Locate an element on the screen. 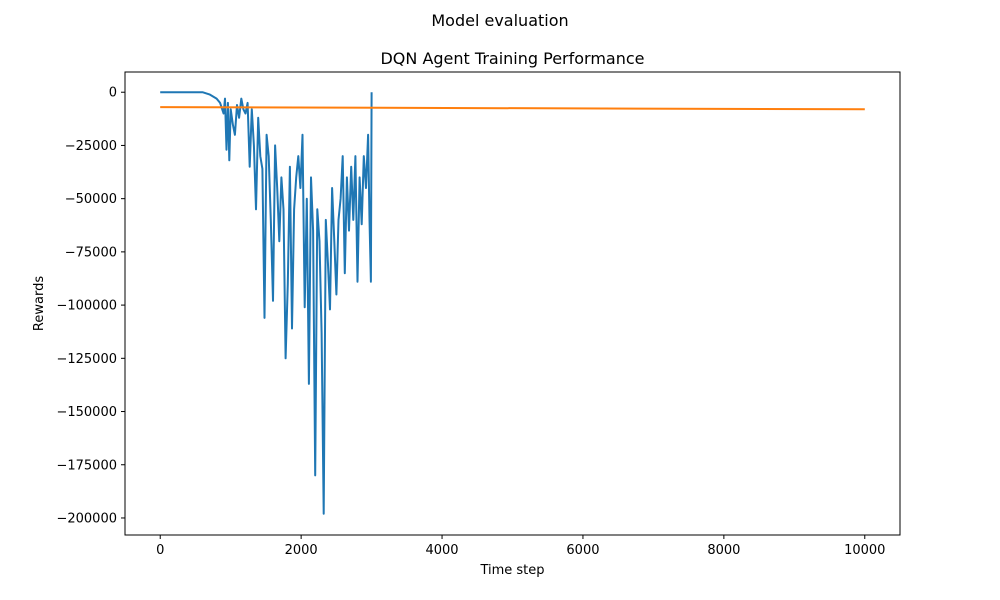 The image size is (1000, 600). y-tick-label: −150000 is located at coordinates (86, 412).